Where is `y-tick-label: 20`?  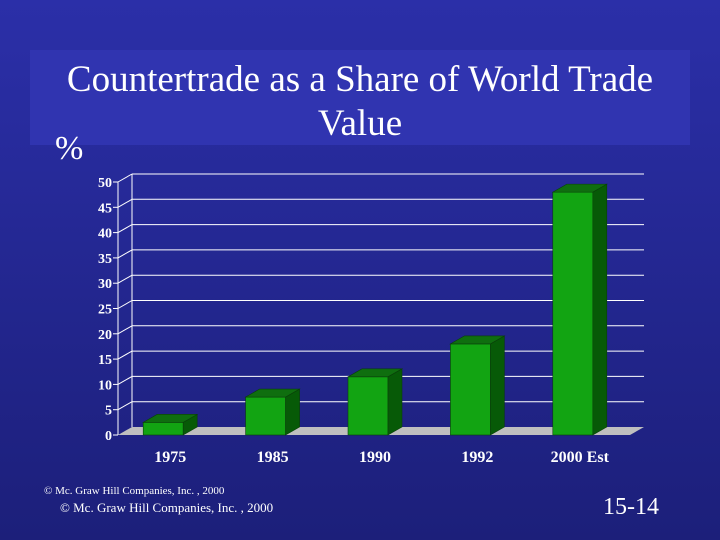 y-tick-label: 20 is located at coordinates (105, 335).